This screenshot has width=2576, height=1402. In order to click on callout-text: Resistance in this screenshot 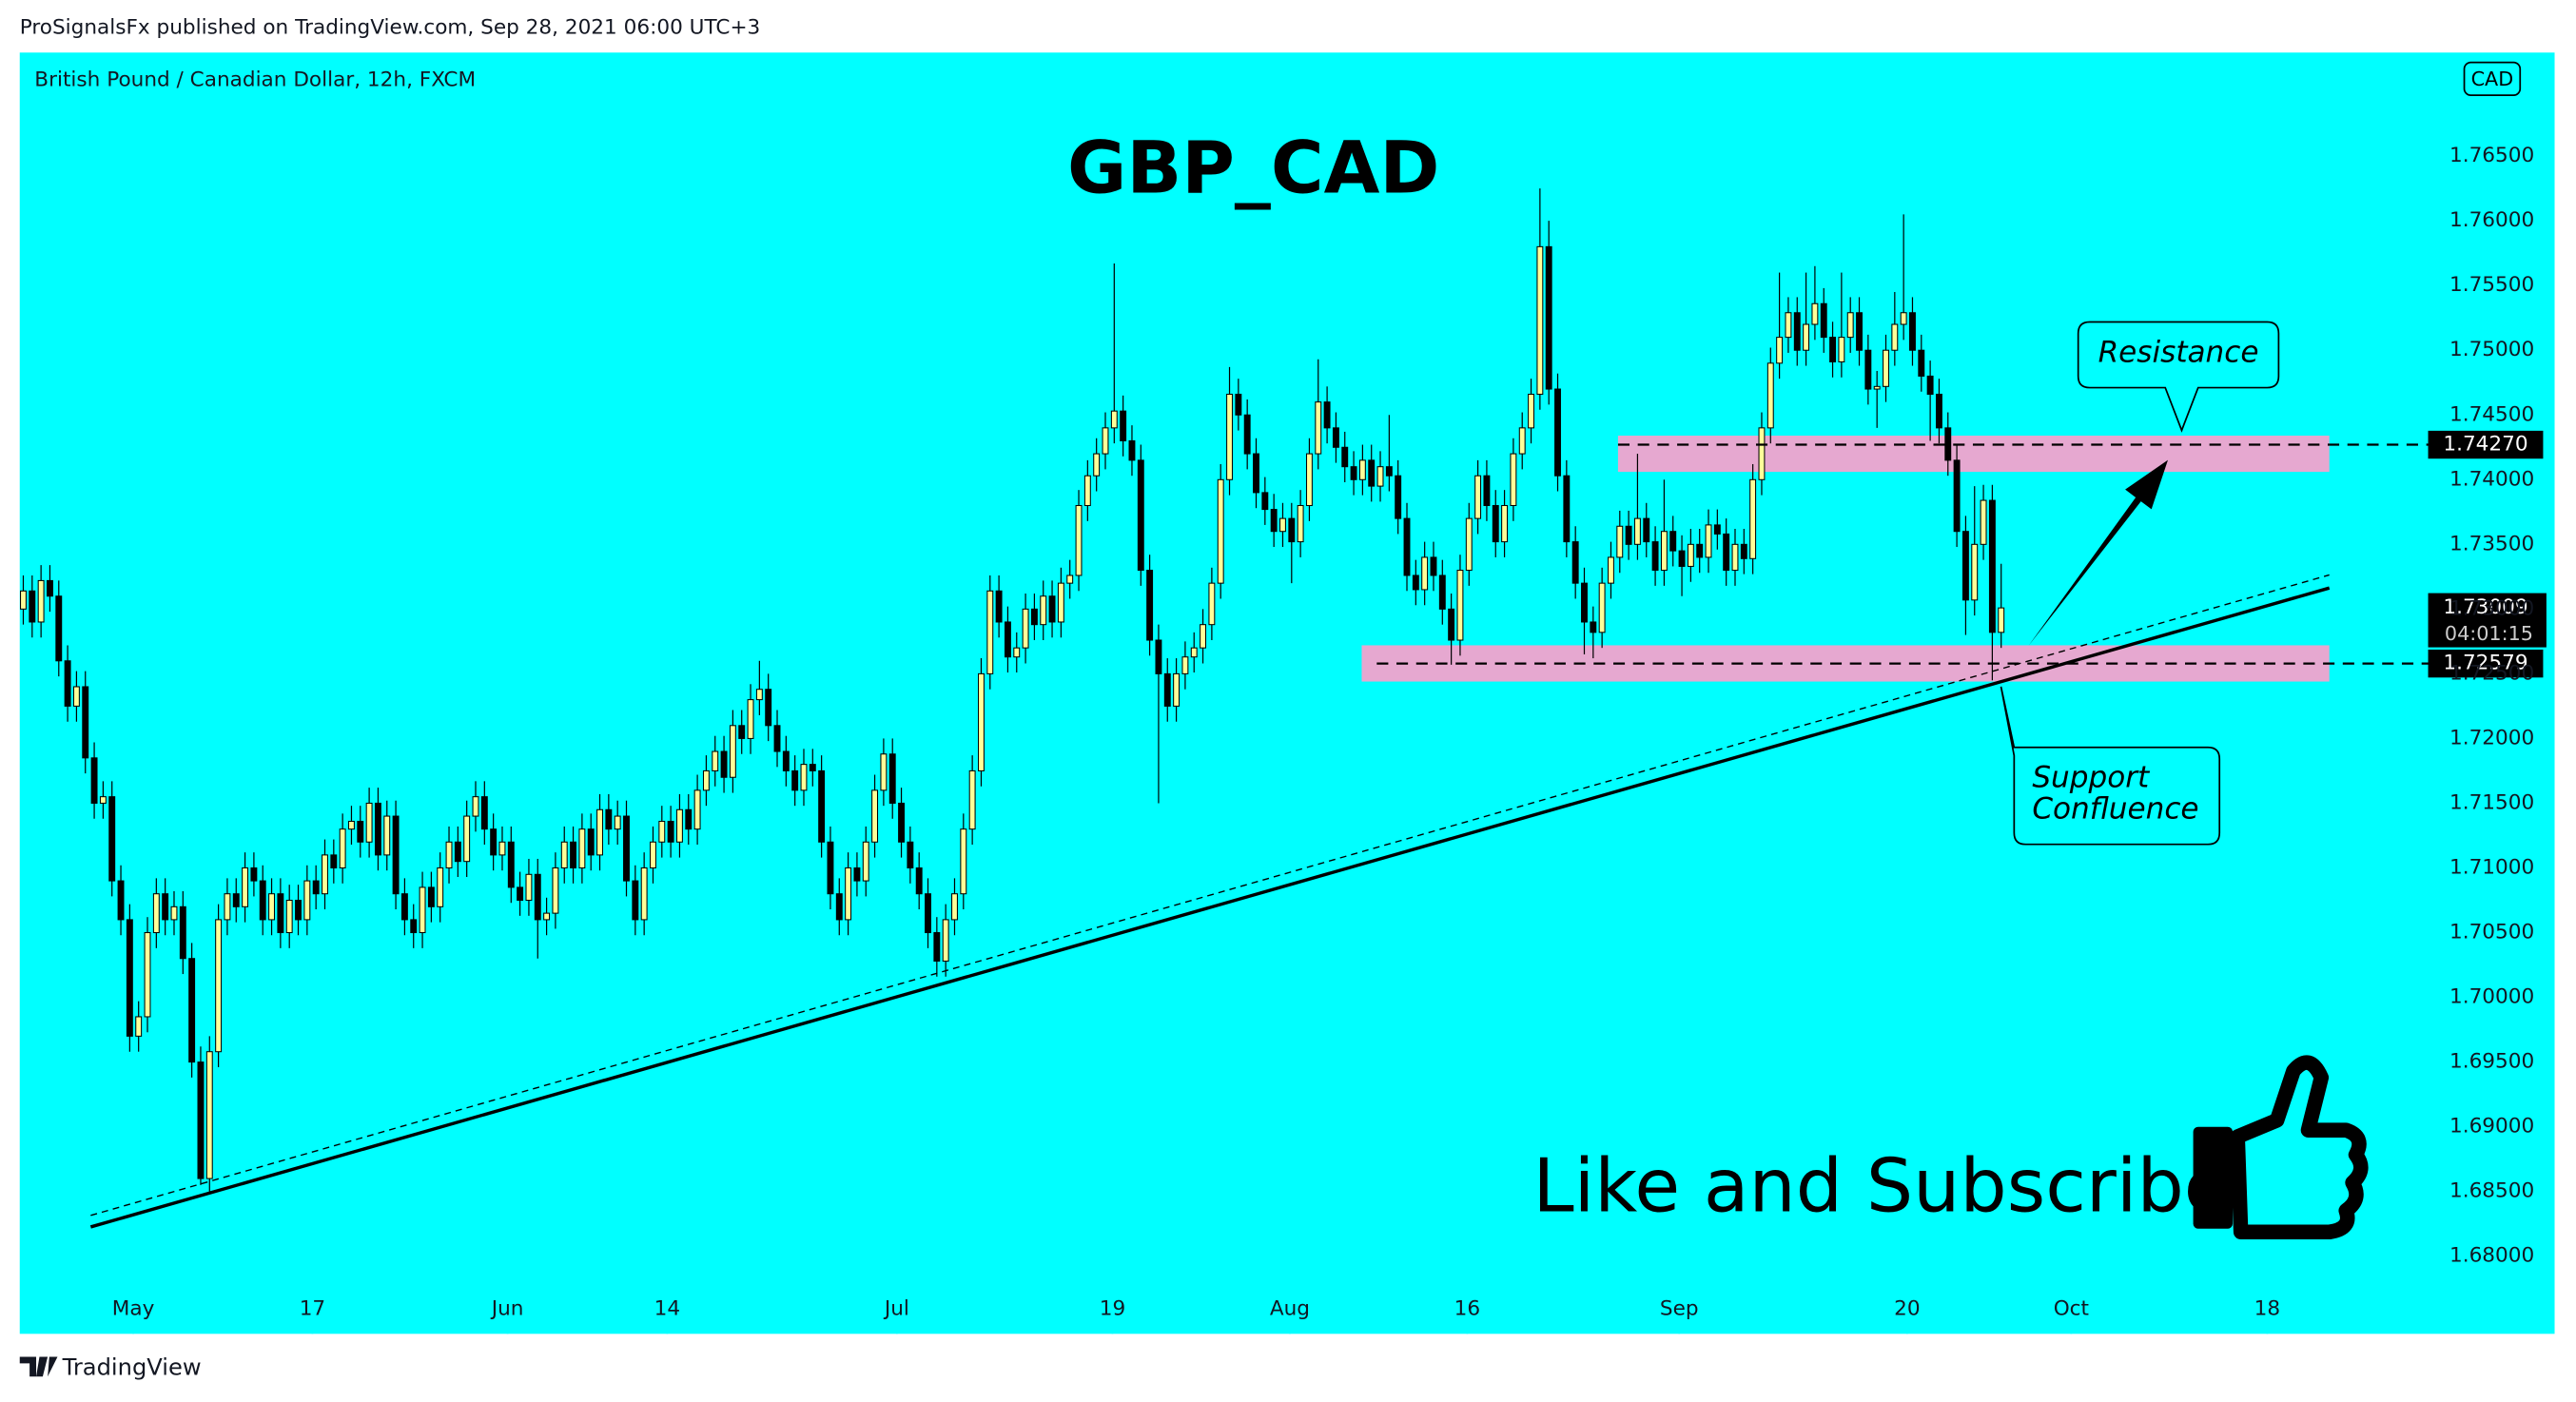, I will do `click(2179, 352)`.